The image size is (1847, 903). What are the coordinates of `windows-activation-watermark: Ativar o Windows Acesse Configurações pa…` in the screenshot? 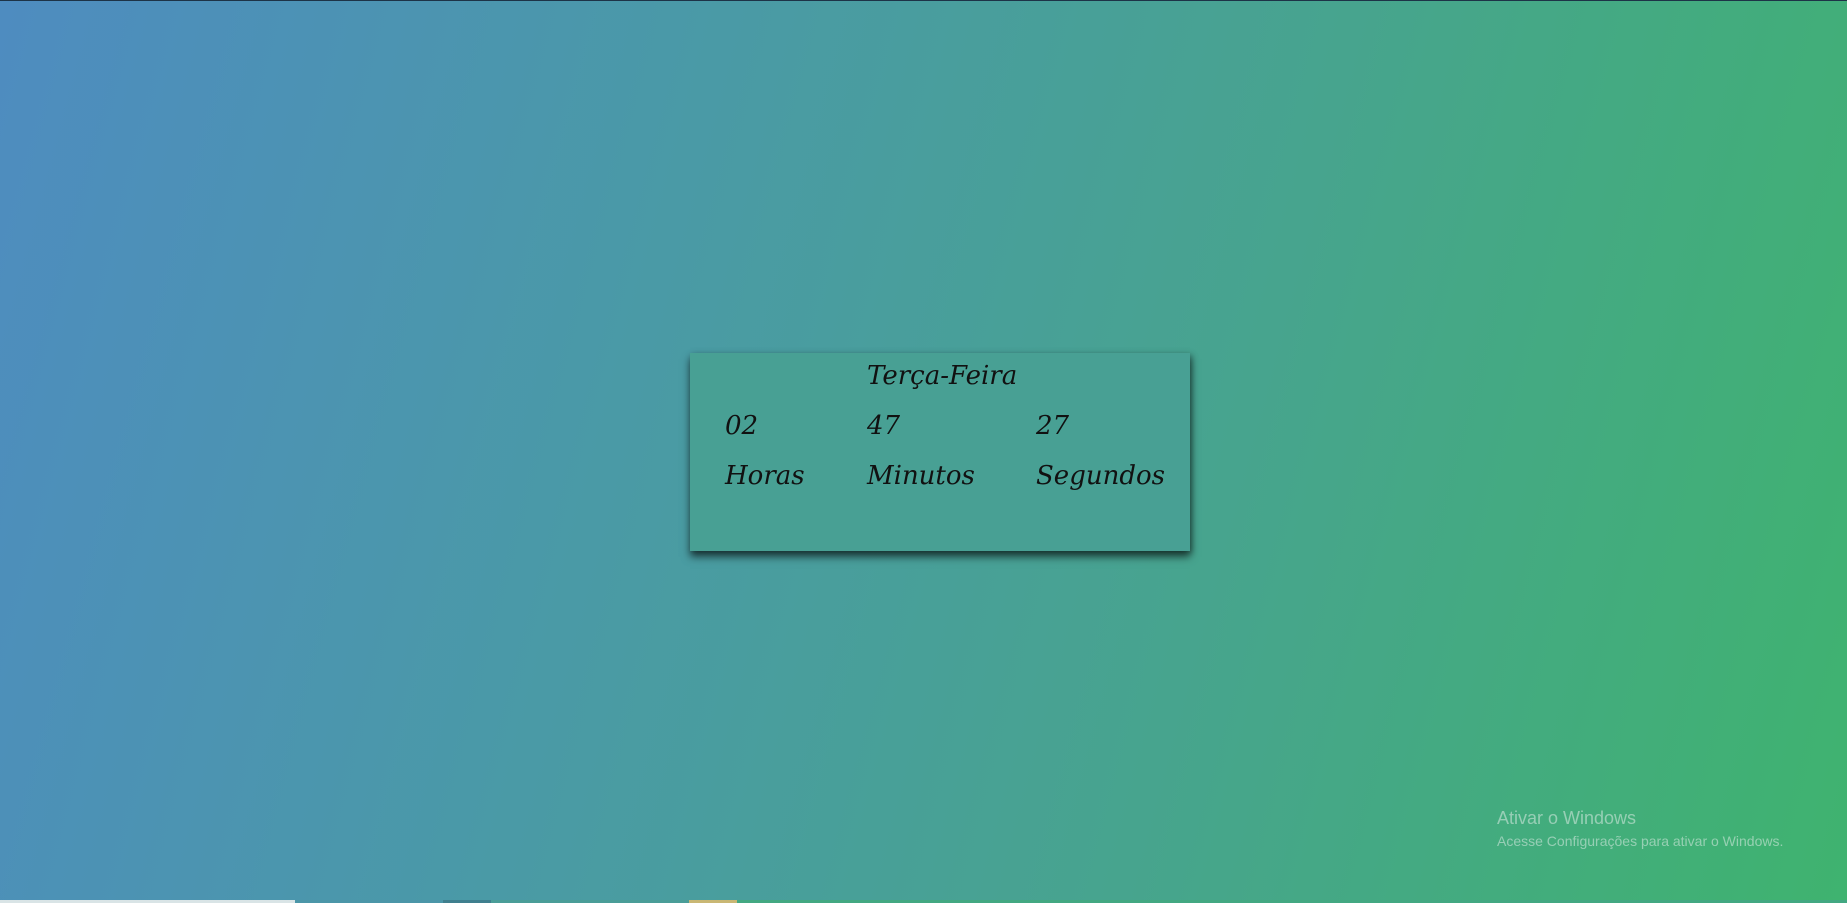 It's located at (1640, 828).